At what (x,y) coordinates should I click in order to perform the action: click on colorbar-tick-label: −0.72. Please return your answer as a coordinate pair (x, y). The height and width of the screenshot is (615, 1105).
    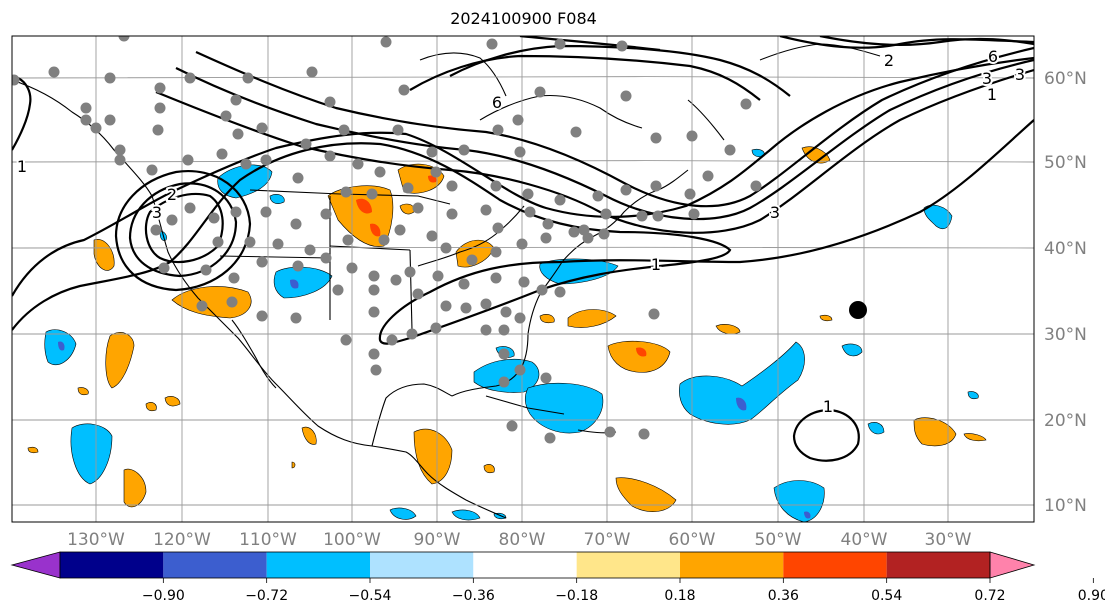
    Looking at the image, I should click on (266, 596).